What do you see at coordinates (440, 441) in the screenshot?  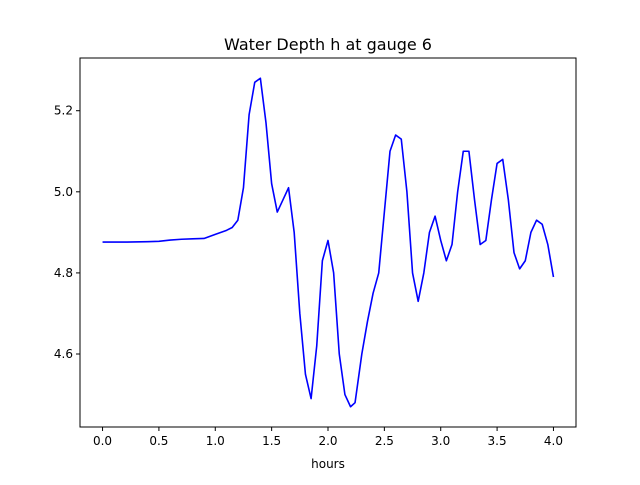 I see `x-tick-label: 3.0` at bounding box center [440, 441].